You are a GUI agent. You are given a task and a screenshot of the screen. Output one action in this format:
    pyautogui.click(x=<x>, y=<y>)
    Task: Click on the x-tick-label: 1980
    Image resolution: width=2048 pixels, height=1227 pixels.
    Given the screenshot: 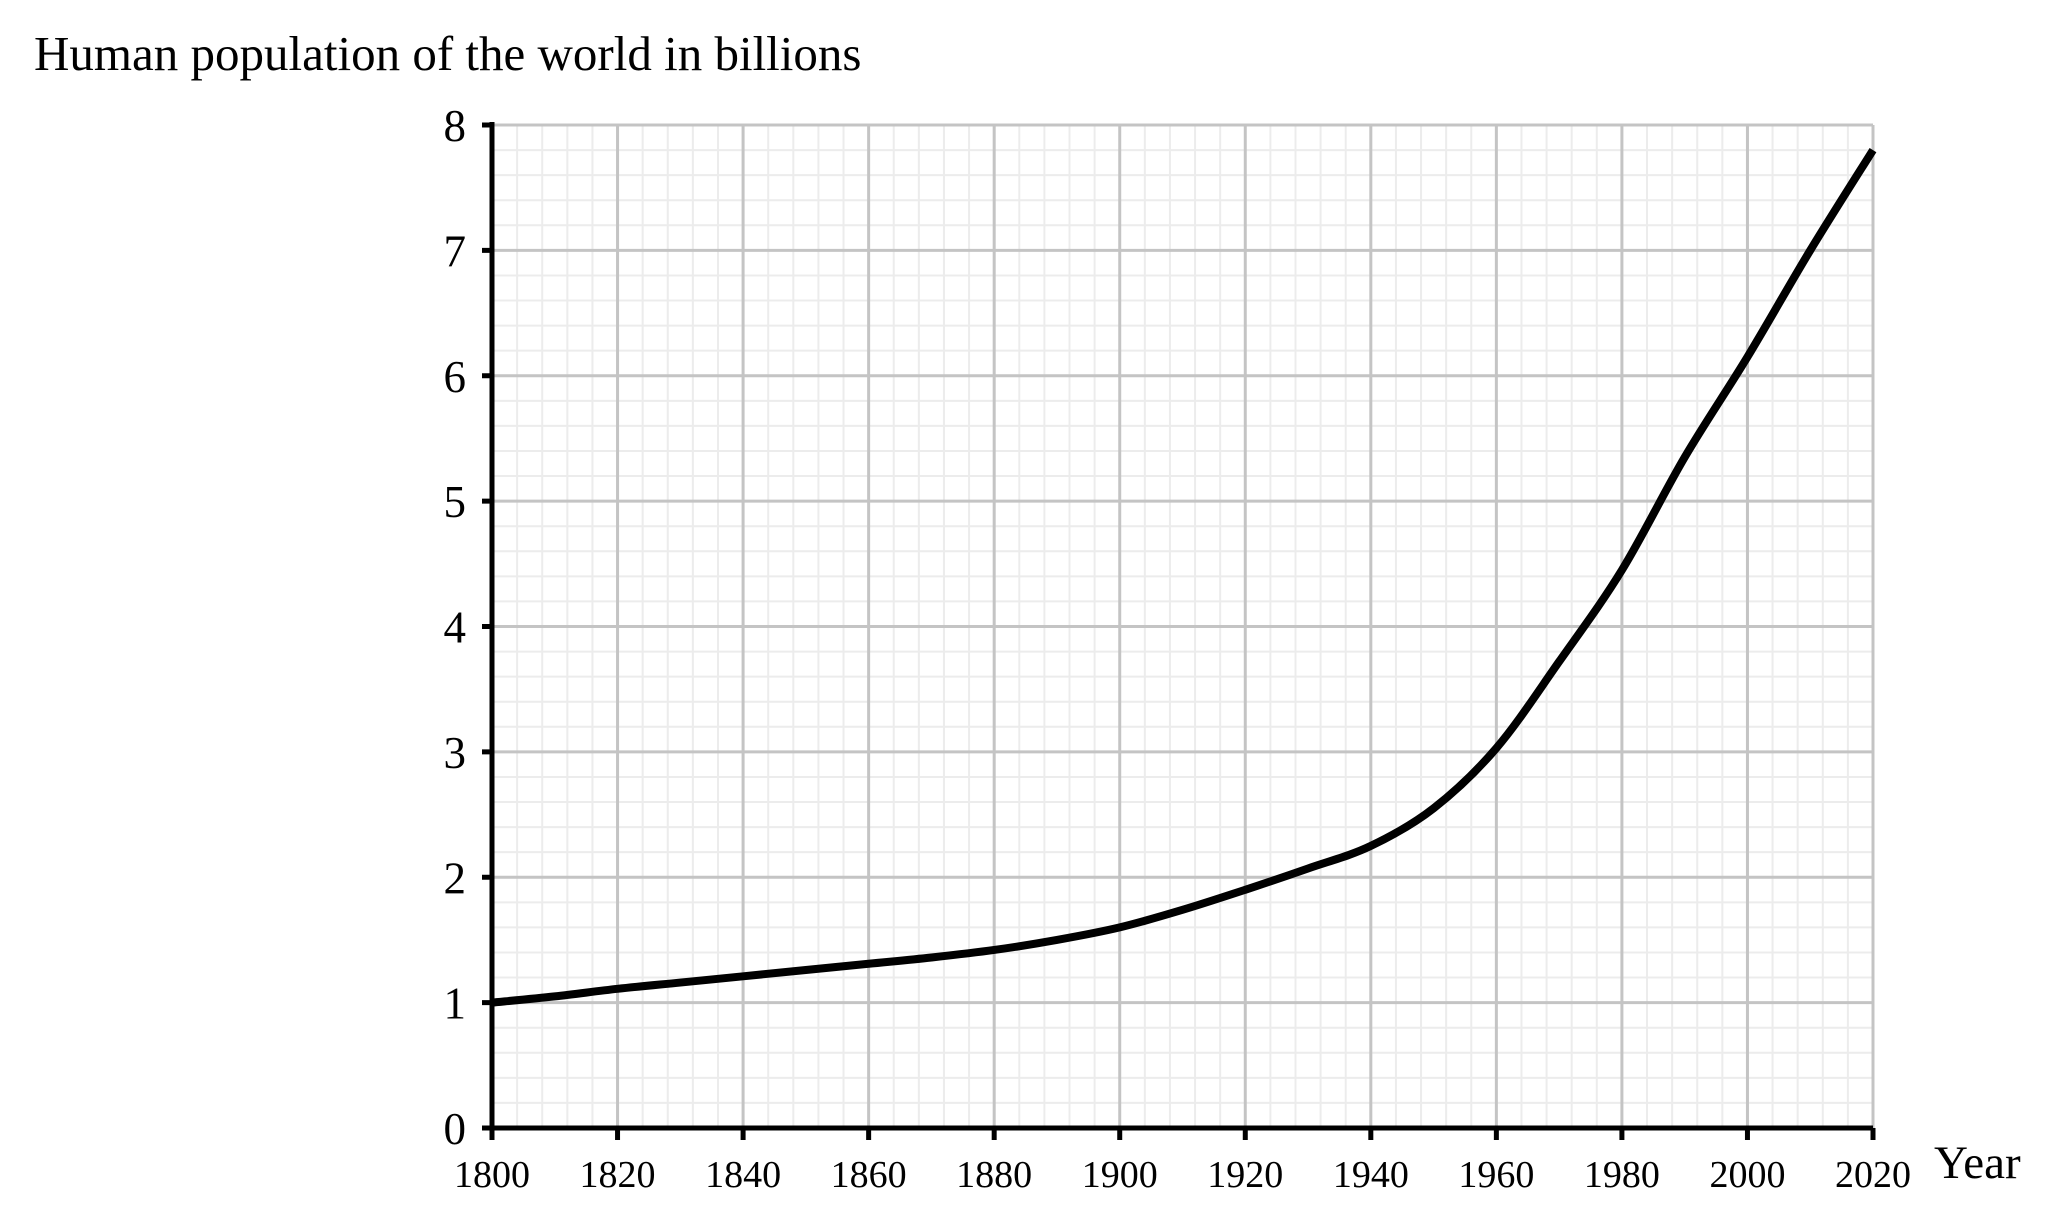 What is the action you would take?
    pyautogui.click(x=1622, y=1175)
    